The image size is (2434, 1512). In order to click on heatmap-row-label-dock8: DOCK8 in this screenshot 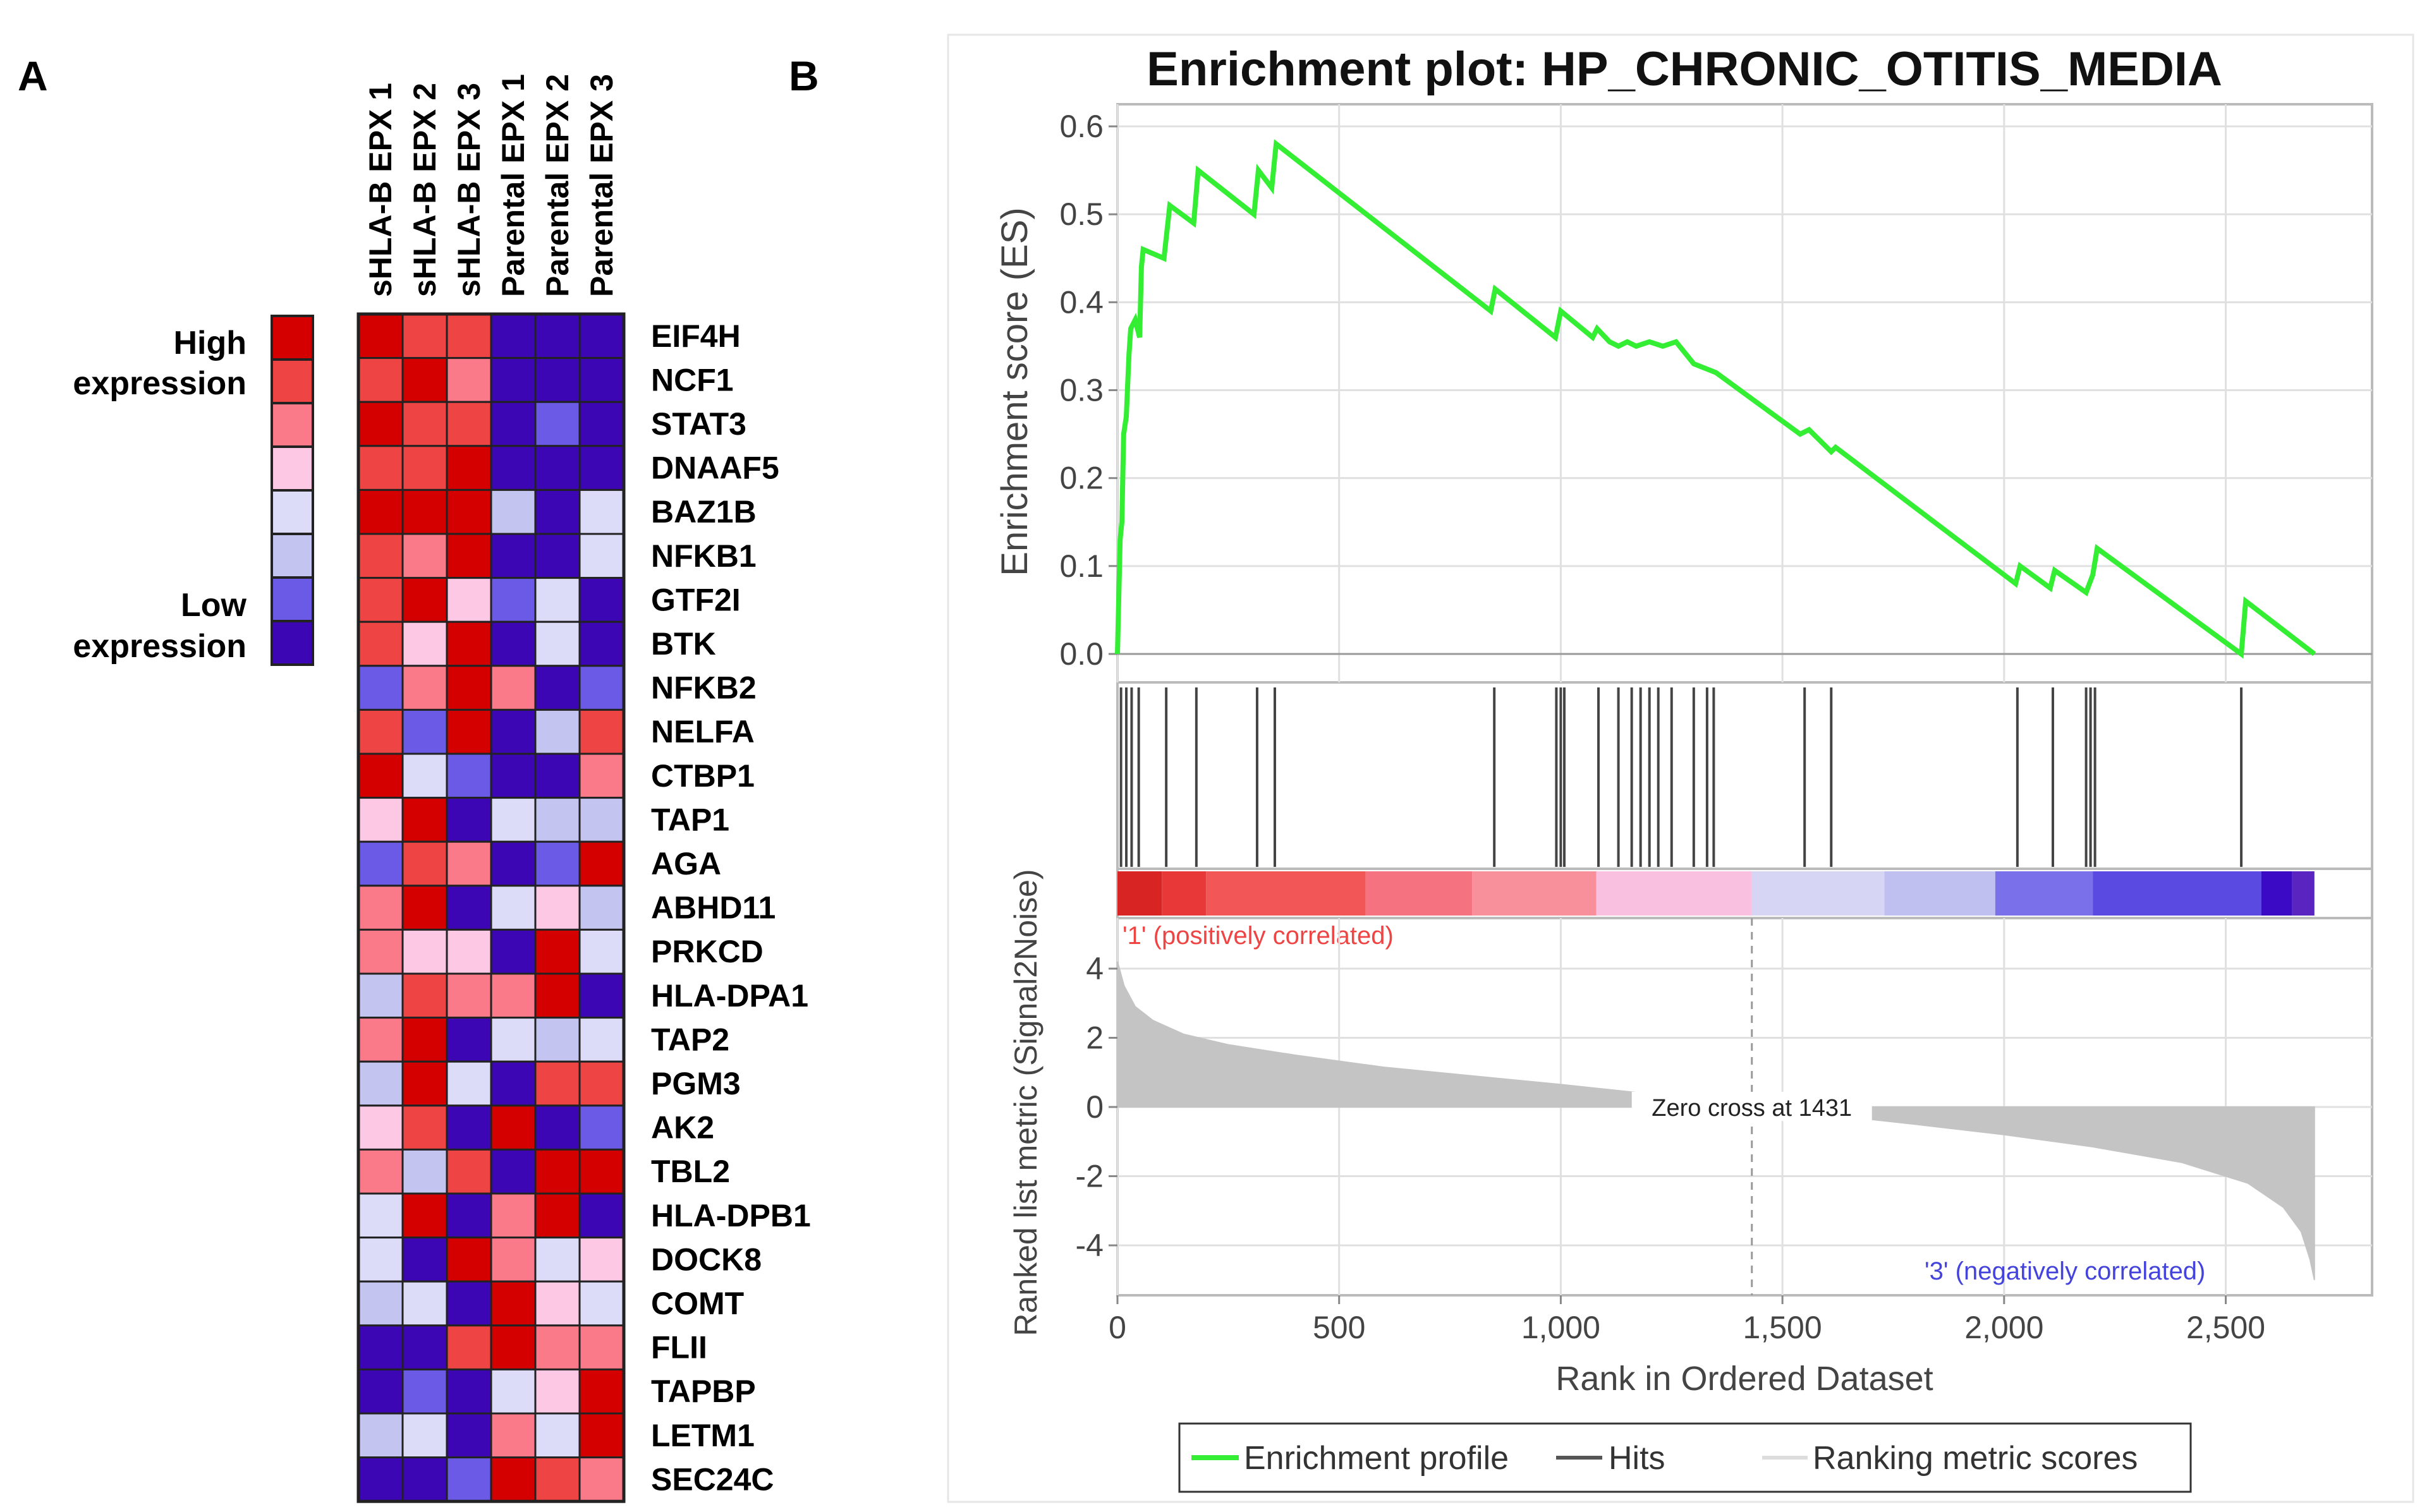, I will do `click(707, 1259)`.